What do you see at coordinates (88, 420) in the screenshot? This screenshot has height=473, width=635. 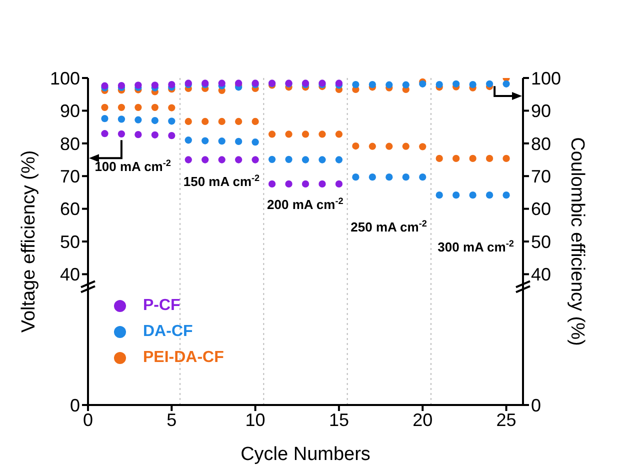 I see `x-tick-label: 0` at bounding box center [88, 420].